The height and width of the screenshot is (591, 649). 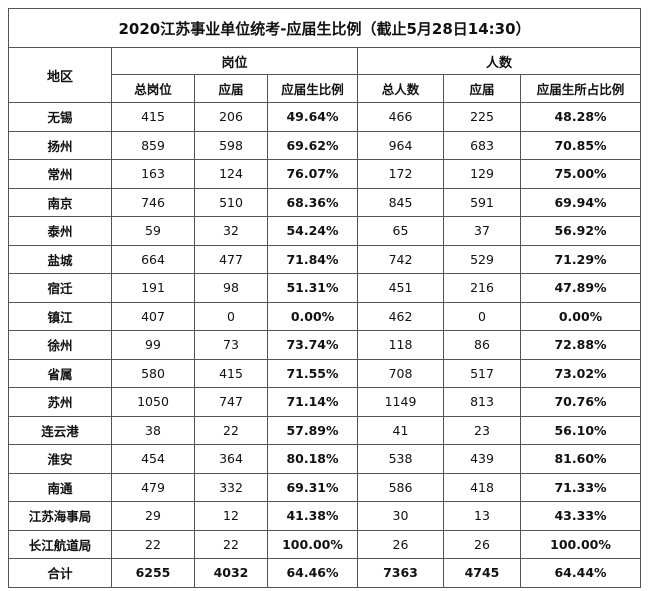 I want to click on cell-total-posts: 664, so click(x=153, y=259).